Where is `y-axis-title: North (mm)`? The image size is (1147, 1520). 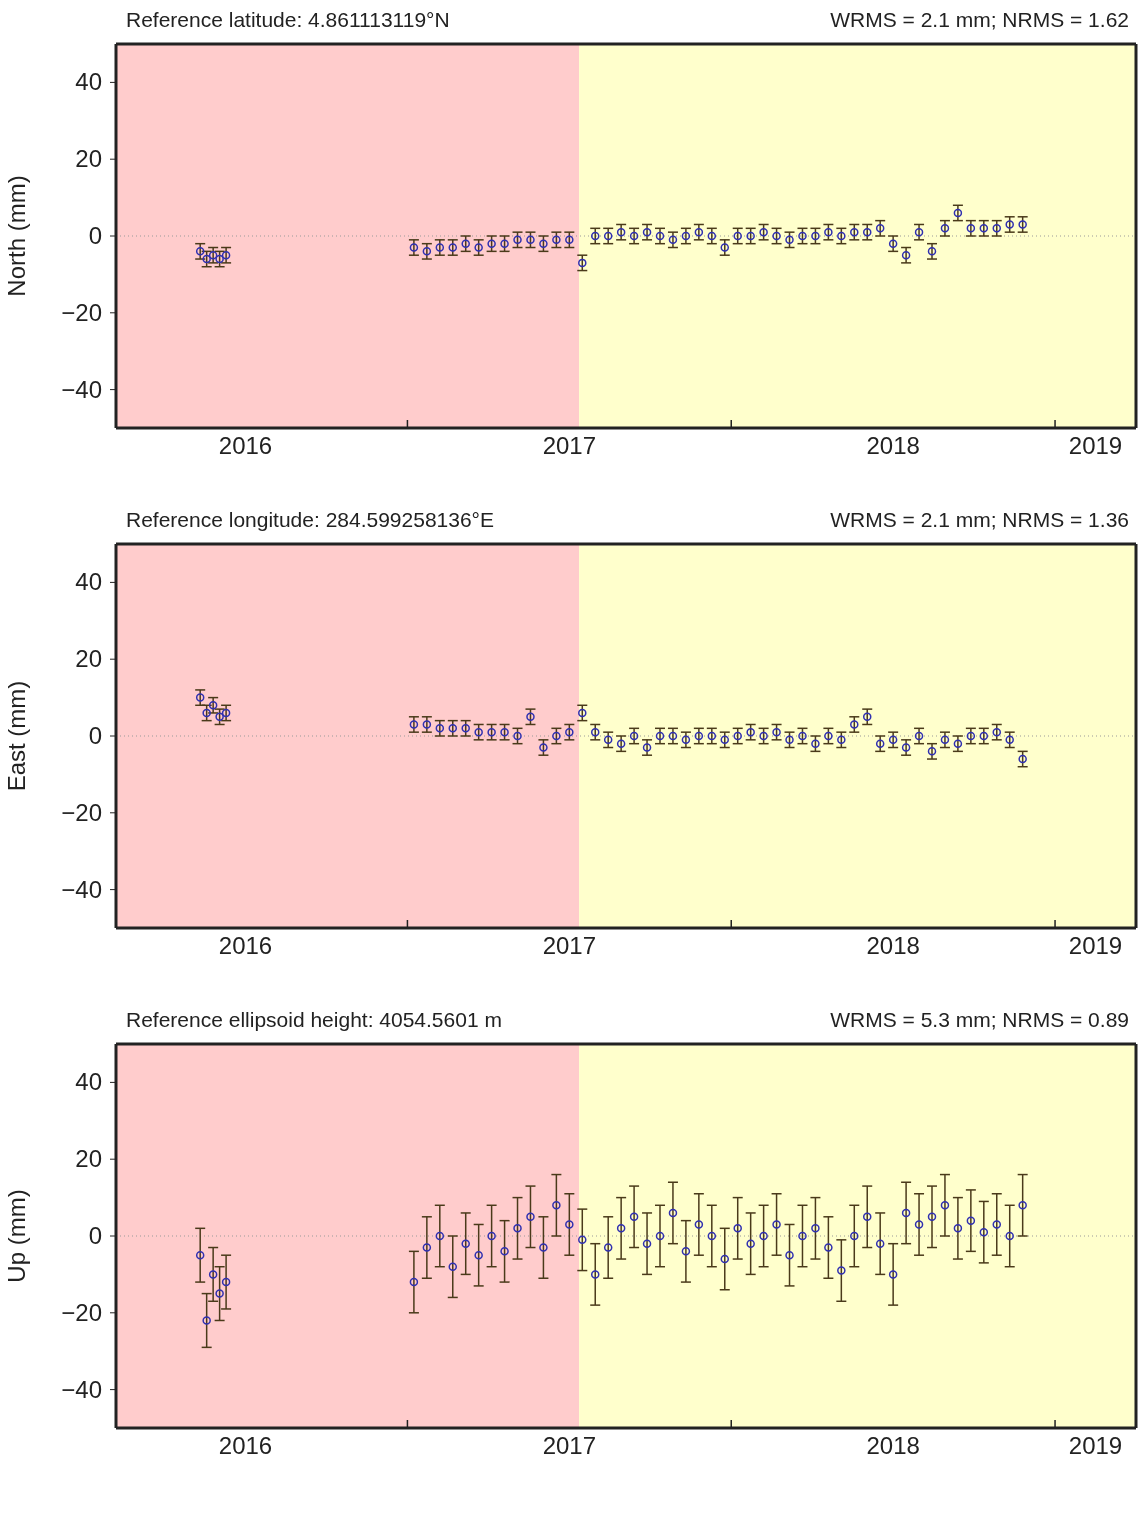
y-axis-title: North (mm) is located at coordinates (16, 236).